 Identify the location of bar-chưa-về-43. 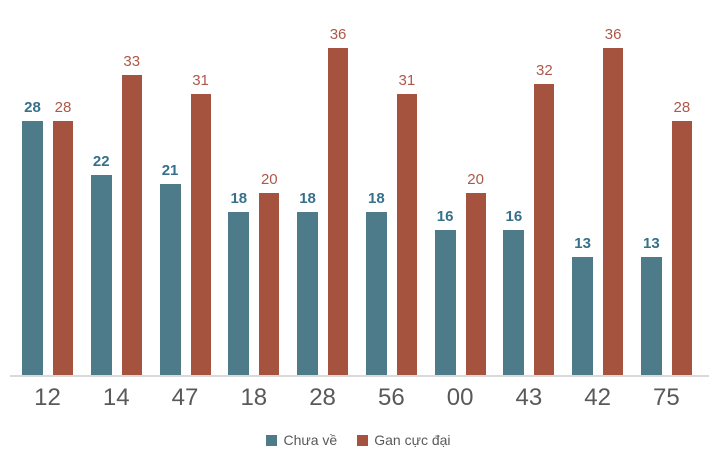
(514, 302).